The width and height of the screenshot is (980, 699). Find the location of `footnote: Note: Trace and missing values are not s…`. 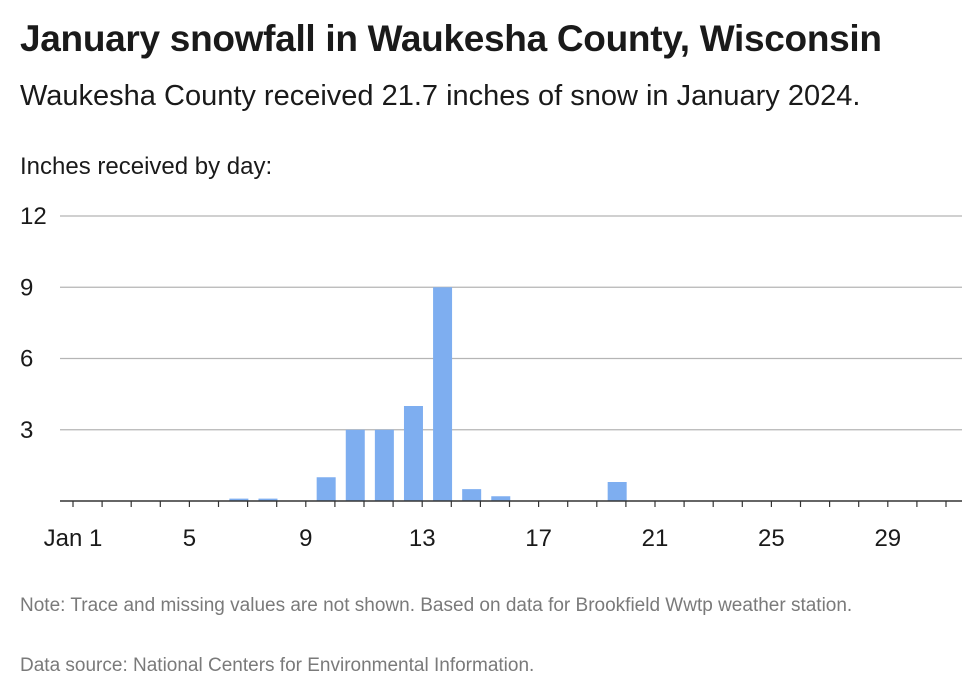

footnote: Note: Trace and missing values are not s… is located at coordinates (436, 605).